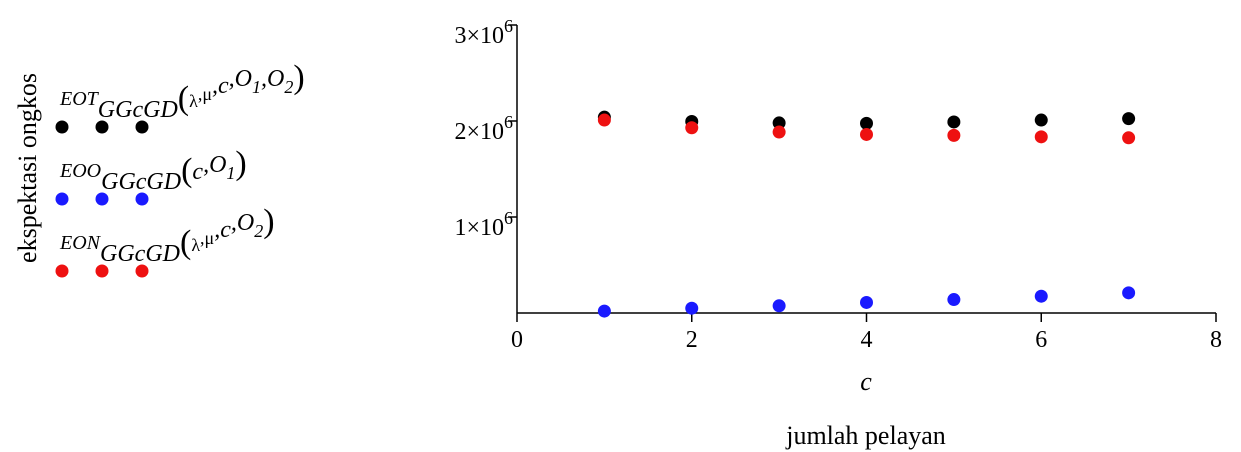 Image resolution: width=1241 pixels, height=452 pixels. I want to click on x-axis-label: jumlah pelayan, so click(865, 435).